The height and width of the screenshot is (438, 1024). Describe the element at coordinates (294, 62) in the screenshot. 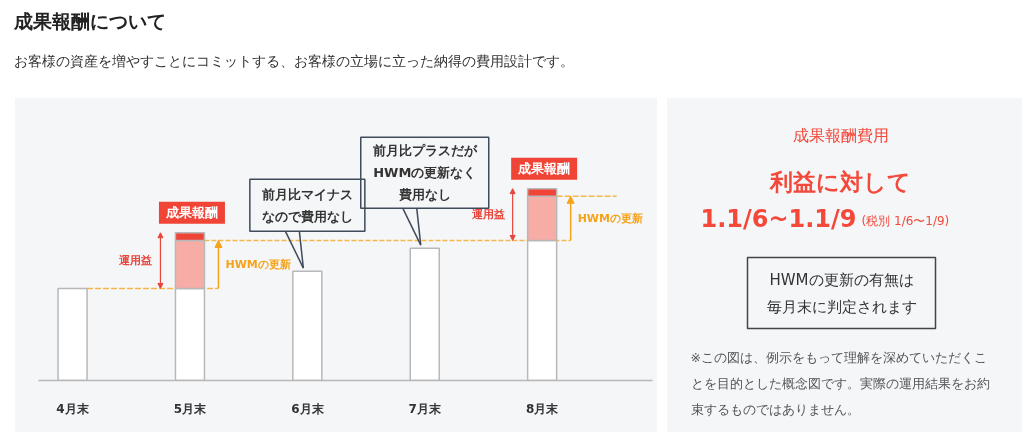

I see `chart-subtitle: お客様の資産を増やすことにコミットする、お客様の立場に立った納得の費用設計です。` at that location.